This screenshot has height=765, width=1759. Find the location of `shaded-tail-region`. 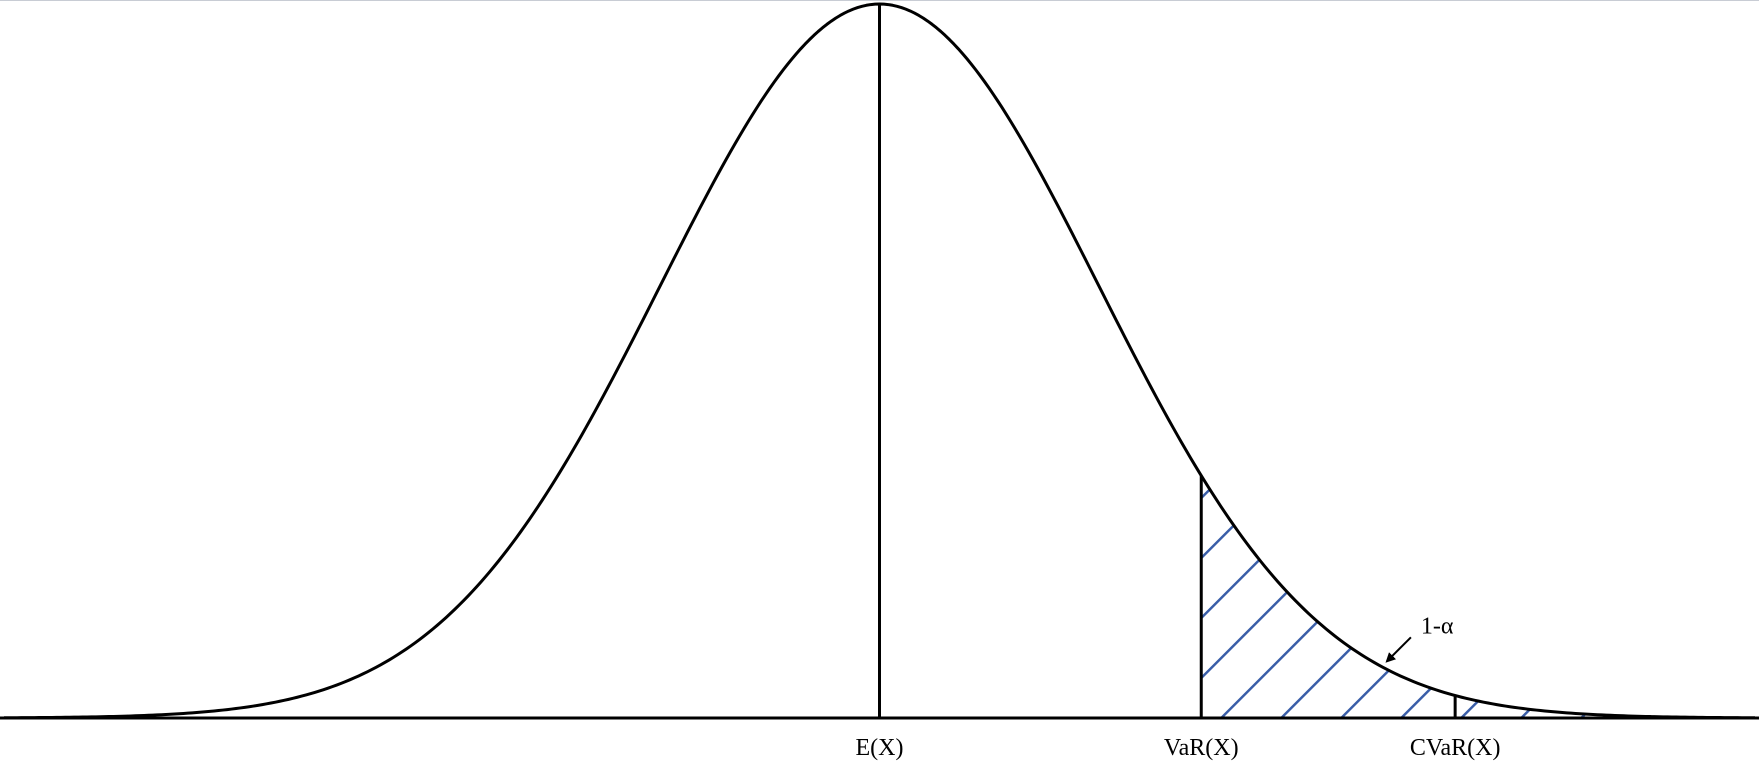

shaded-tail-region is located at coordinates (1478, 596).